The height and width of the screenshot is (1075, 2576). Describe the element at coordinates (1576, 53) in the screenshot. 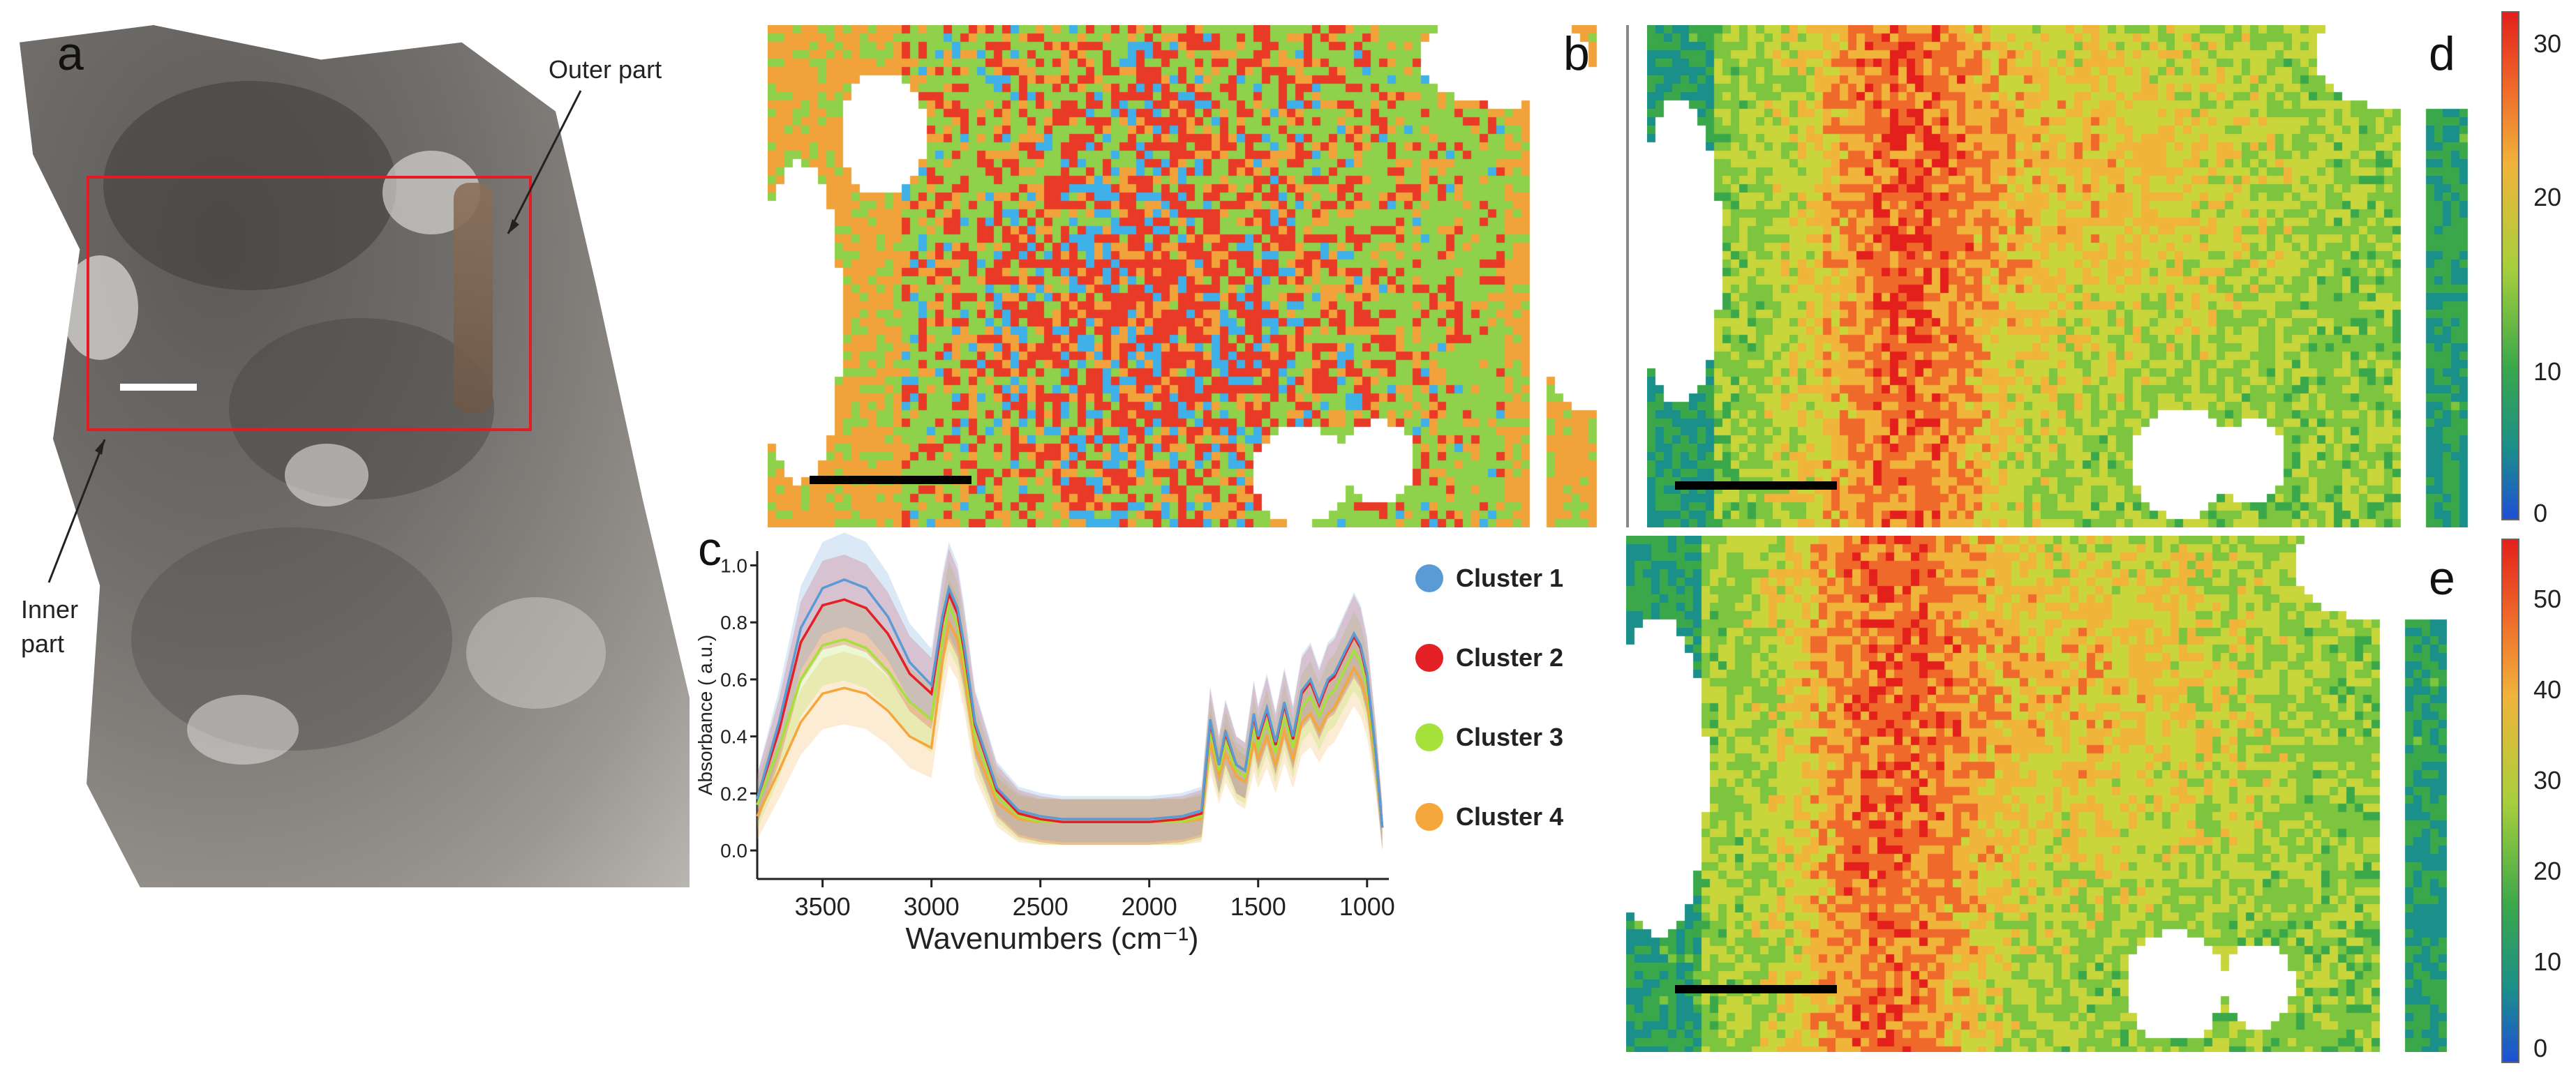

I see `panel-letter-b: b` at that location.